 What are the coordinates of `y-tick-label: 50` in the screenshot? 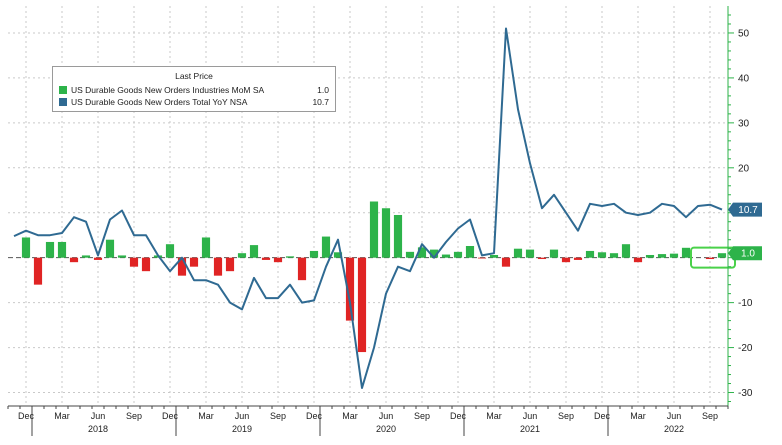 It's located at (744, 33).